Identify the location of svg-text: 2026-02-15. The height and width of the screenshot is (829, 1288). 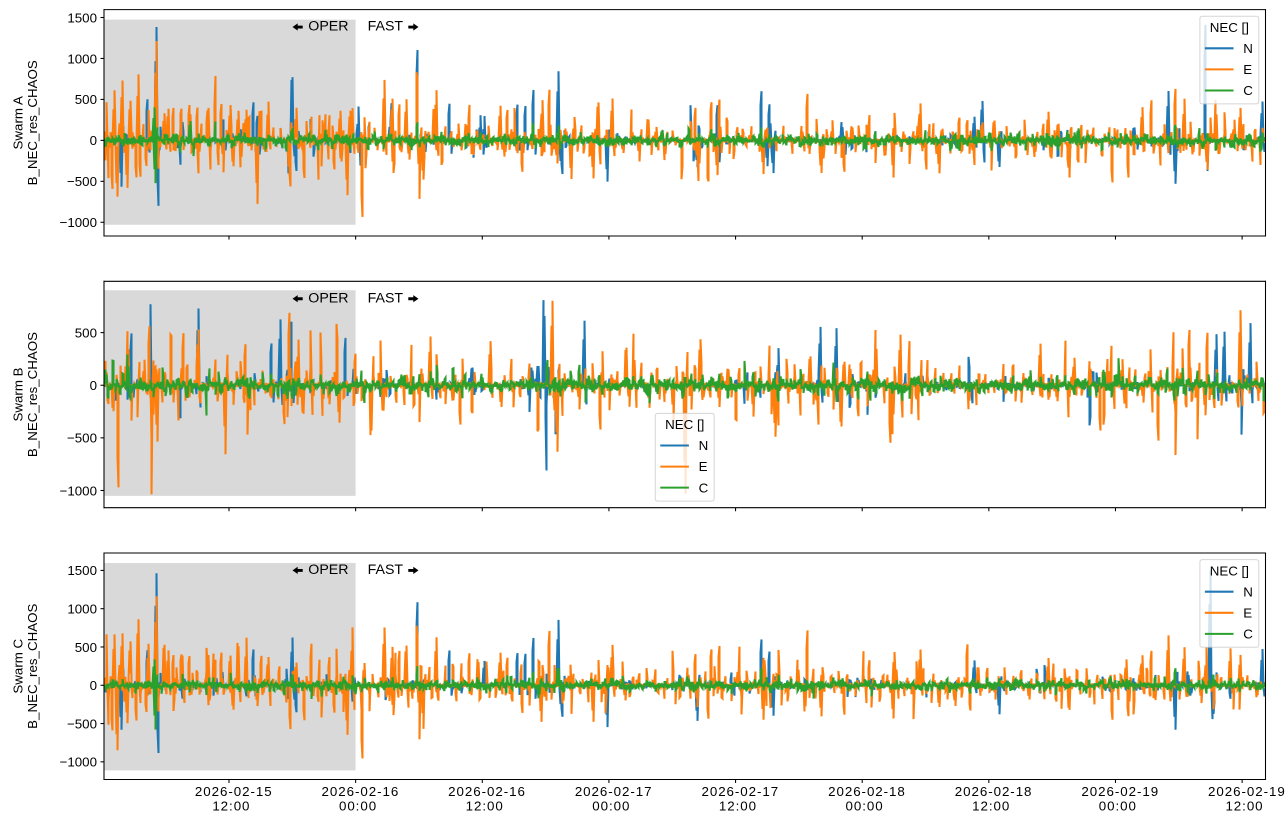
(234, 791).